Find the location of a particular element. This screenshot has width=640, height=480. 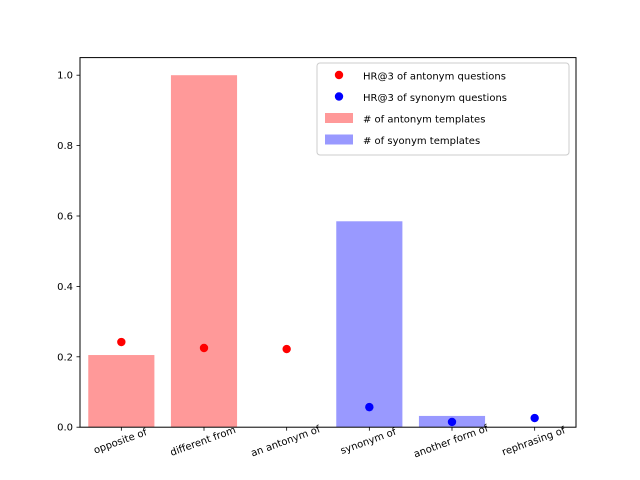

points-layer is located at coordinates (328, 382).